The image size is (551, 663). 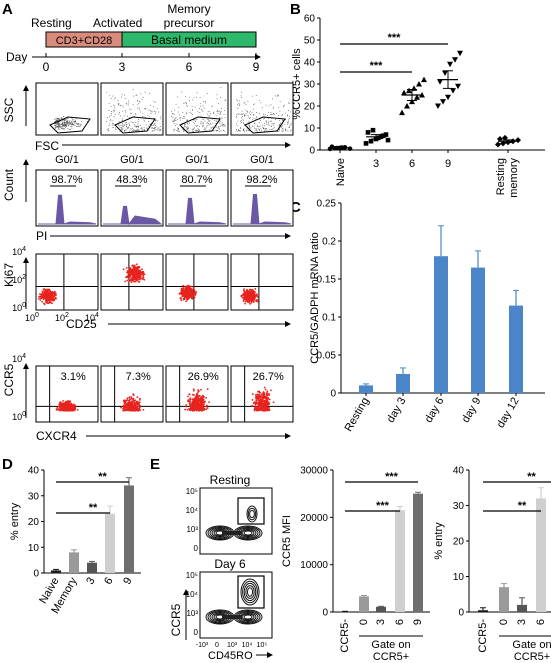 I want to click on ccr5-tick-label: 100, so click(x=19, y=416).